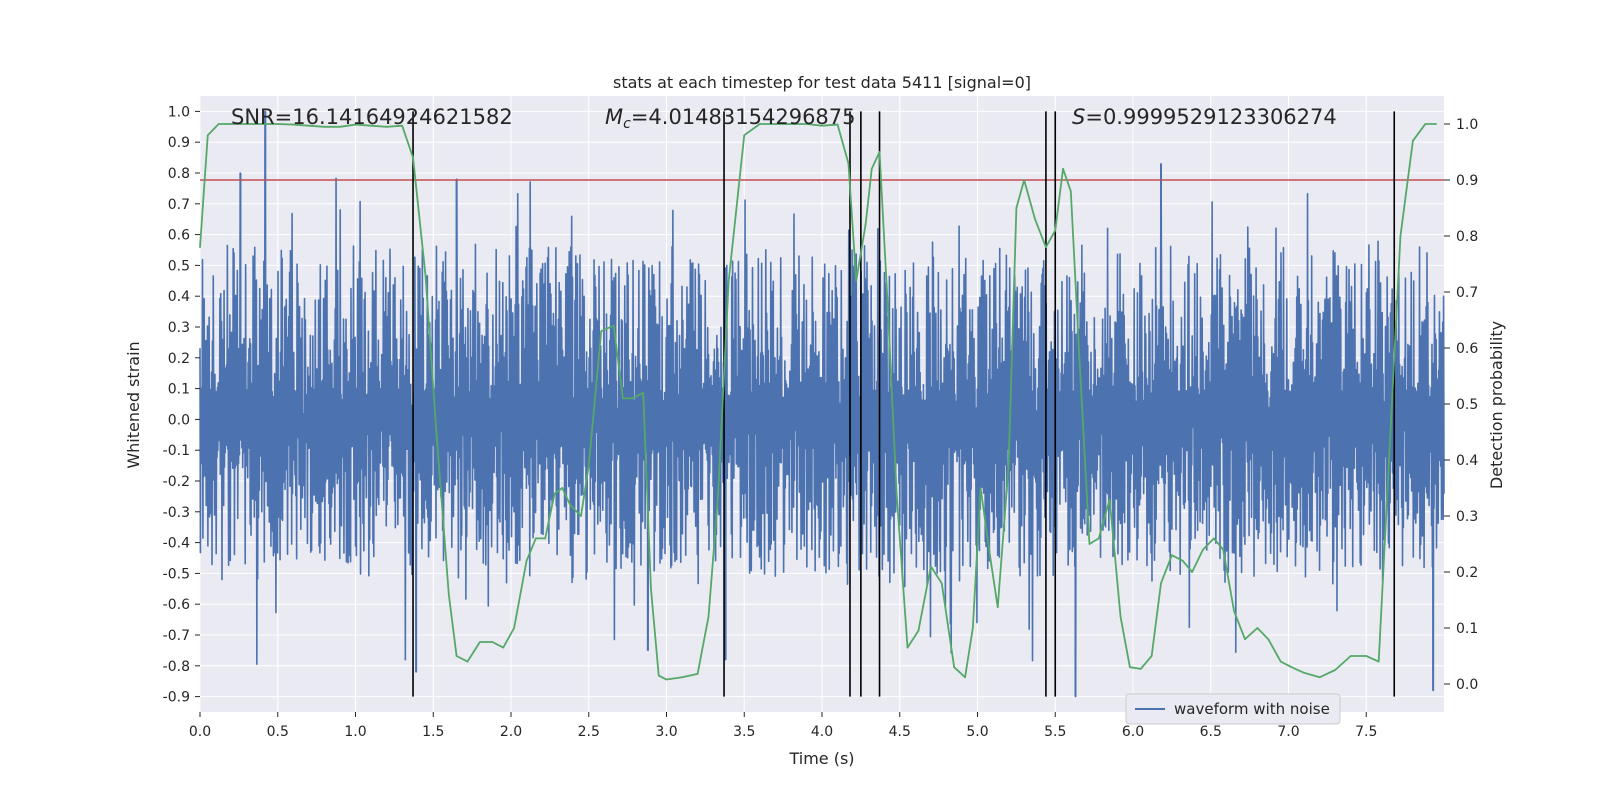 The height and width of the screenshot is (804, 1600). What do you see at coordinates (1467, 517) in the screenshot?
I see `y2-tick-label: 0.3` at bounding box center [1467, 517].